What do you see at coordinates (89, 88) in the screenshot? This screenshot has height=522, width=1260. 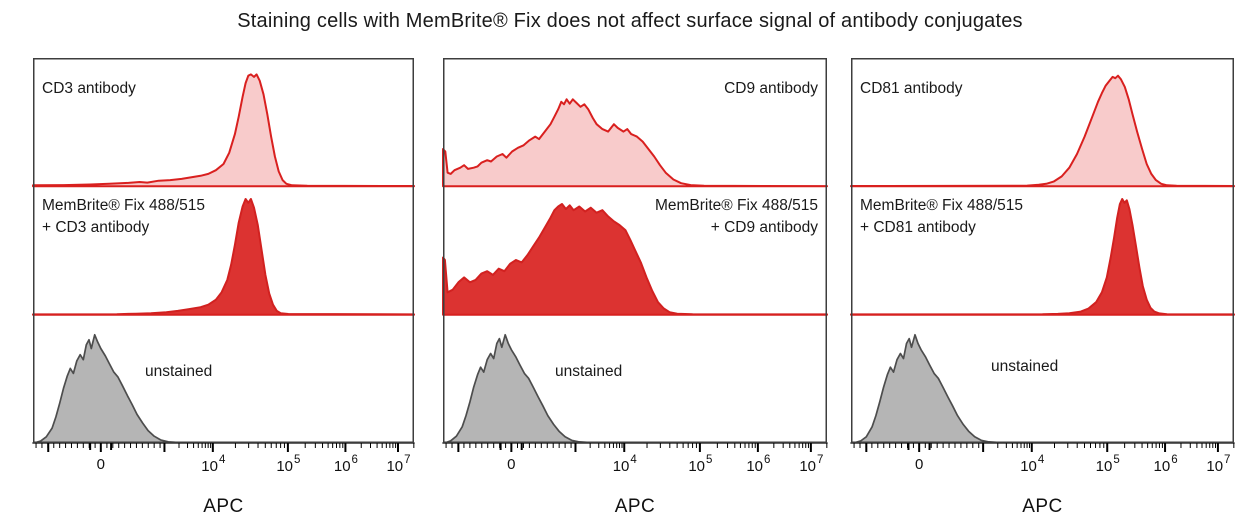 I see `histogram-label-cd3-antibody: CD3 antibody` at bounding box center [89, 88].